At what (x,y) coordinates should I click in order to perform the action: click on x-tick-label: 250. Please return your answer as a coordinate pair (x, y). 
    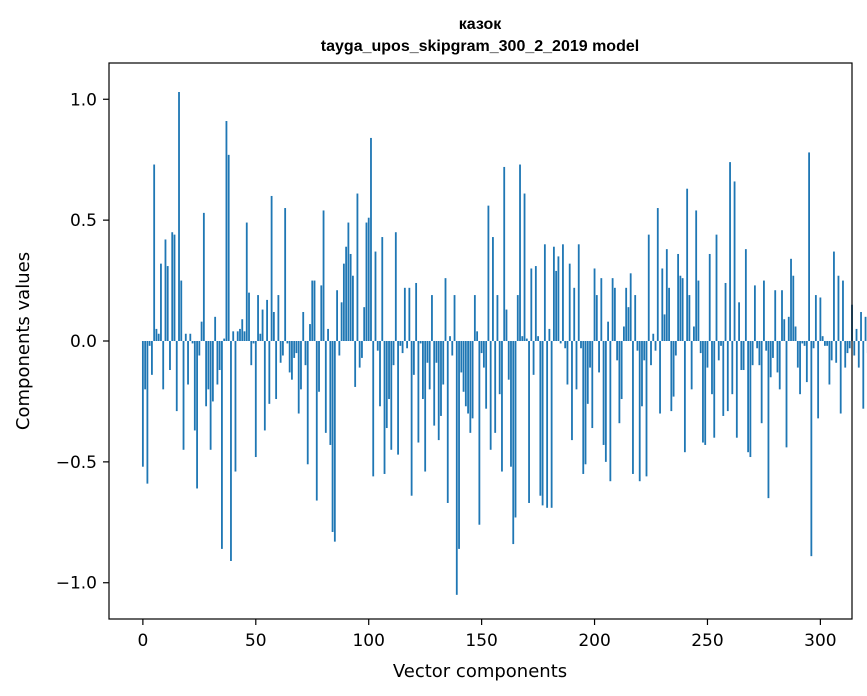
    Looking at the image, I should click on (707, 641).